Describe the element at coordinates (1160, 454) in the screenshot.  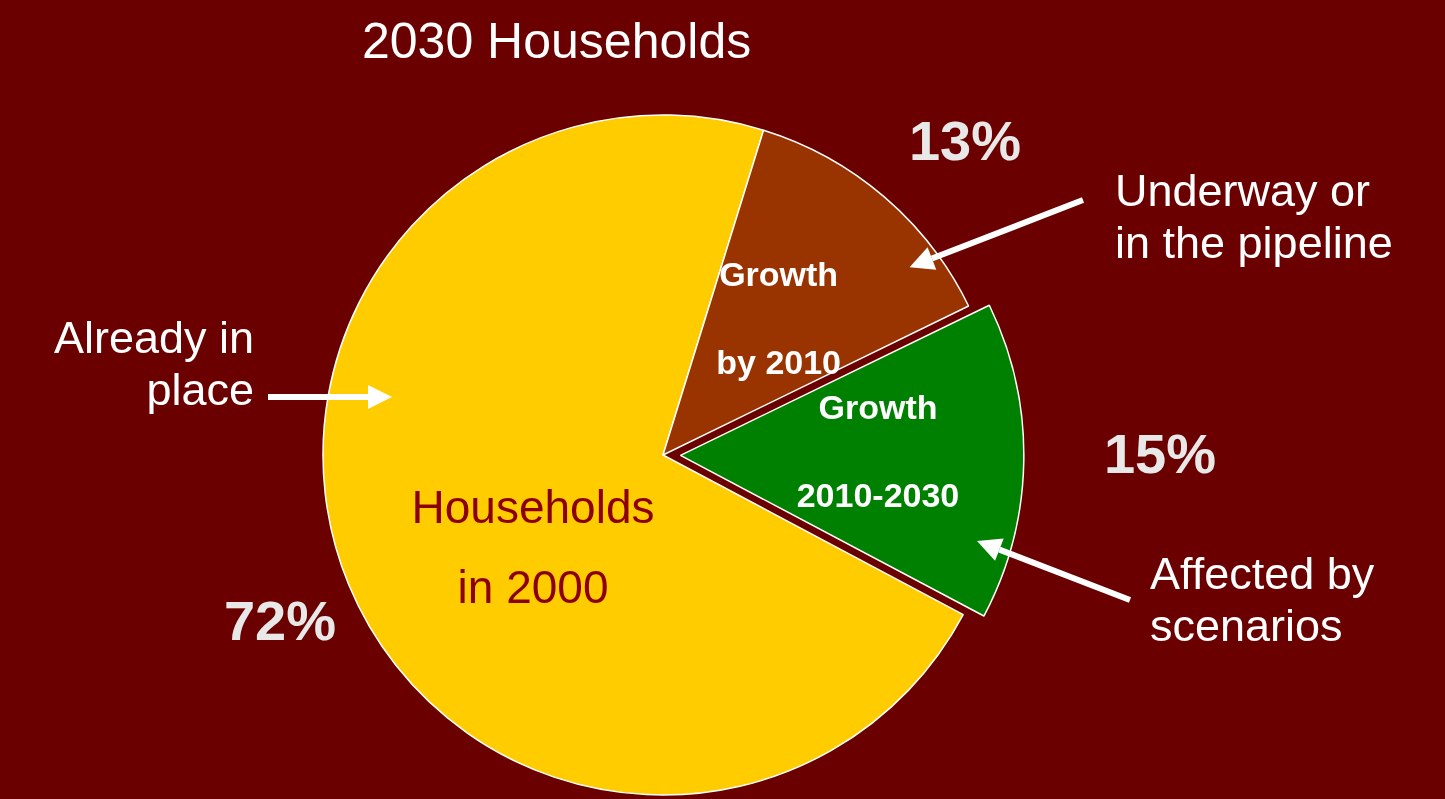
I see `data-label: 15%` at that location.